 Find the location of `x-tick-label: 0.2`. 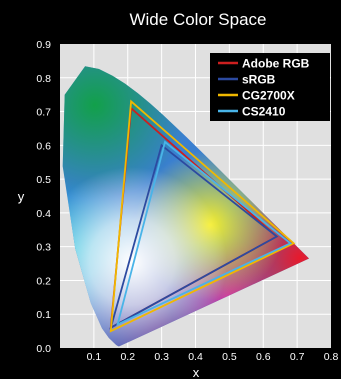

x-tick-label: 0.2 is located at coordinates (127, 357).